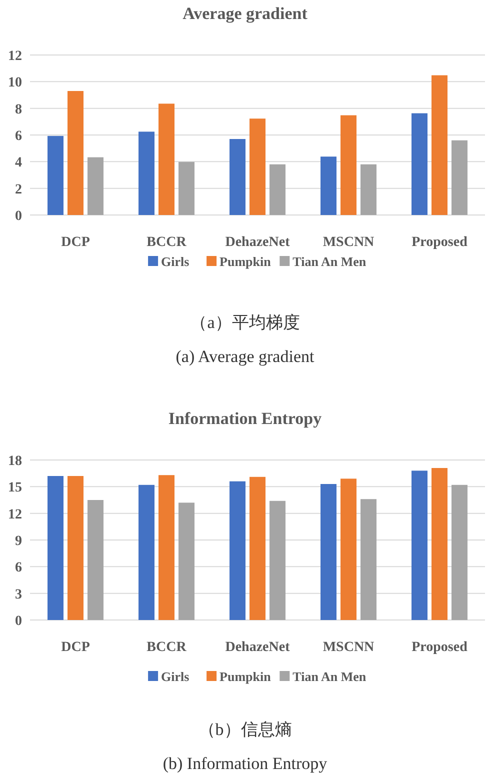 The image size is (490, 782). What do you see at coordinates (15, 488) in the screenshot?
I see `y-tick-label: 15` at bounding box center [15, 488].